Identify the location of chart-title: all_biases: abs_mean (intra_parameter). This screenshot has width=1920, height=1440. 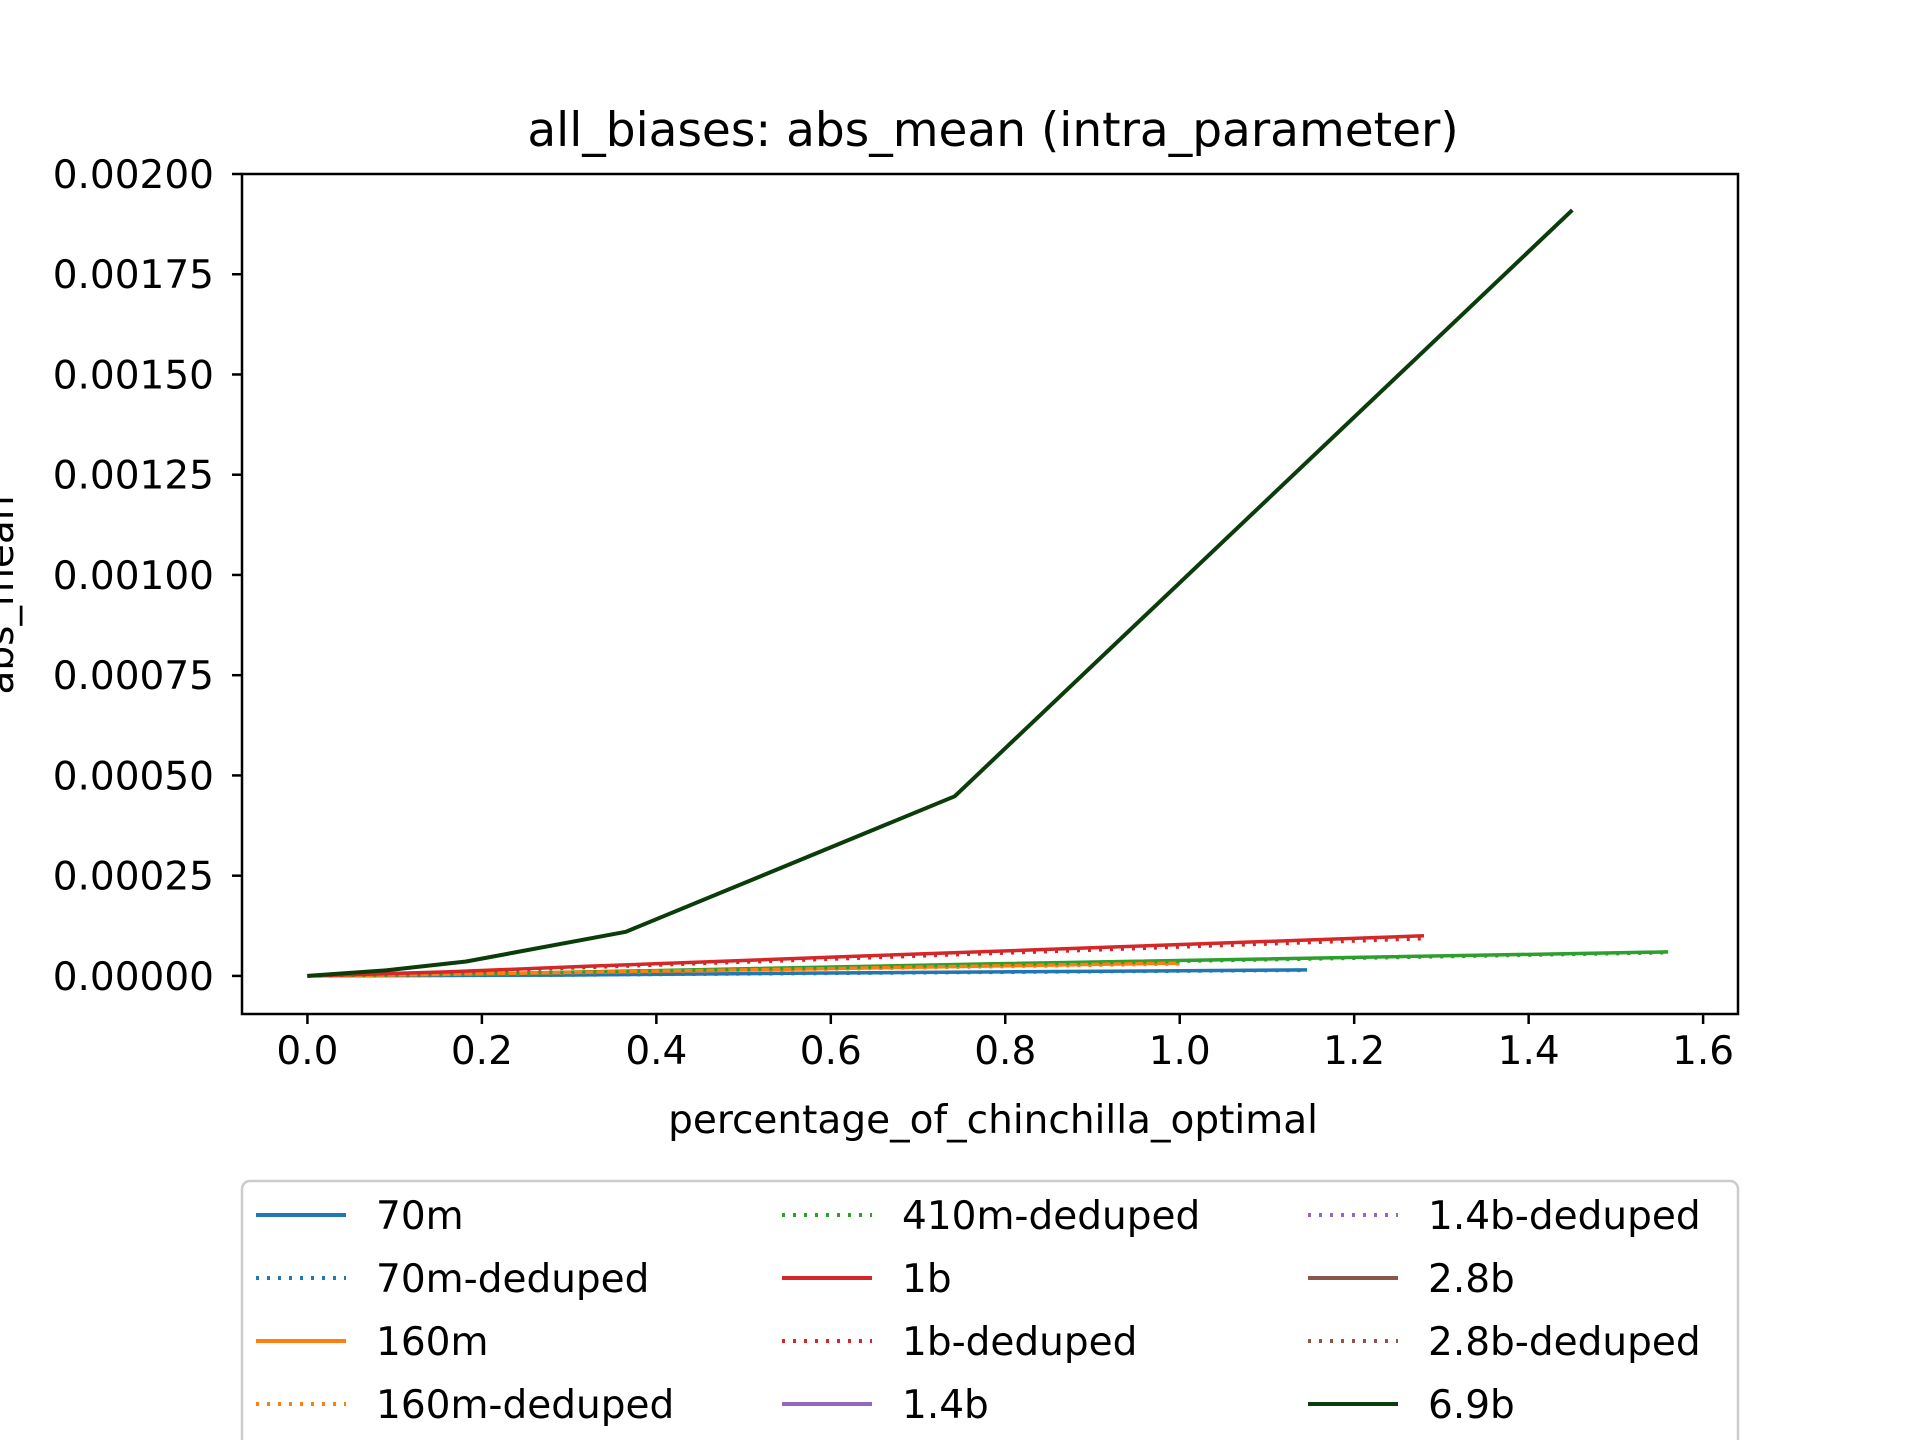
(992, 130).